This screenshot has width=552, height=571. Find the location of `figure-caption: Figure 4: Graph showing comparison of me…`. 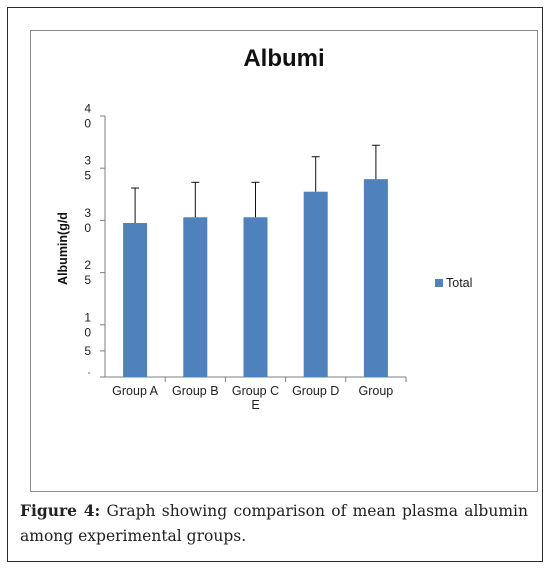

figure-caption: Figure 4: Graph showing comparison of me… is located at coordinates (274, 523).